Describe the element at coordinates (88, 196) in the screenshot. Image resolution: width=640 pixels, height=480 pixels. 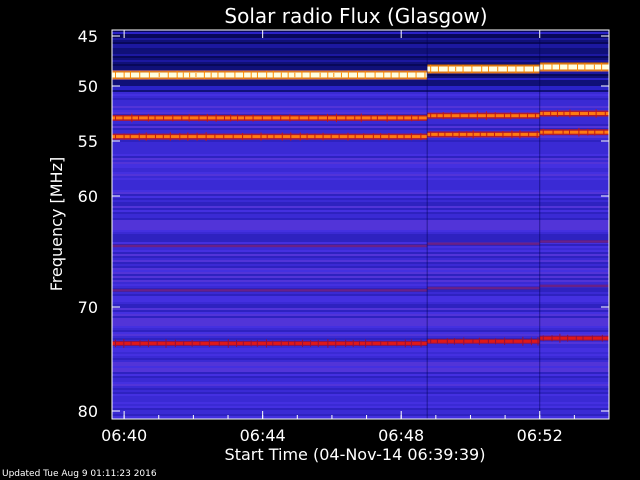
I see `y-tick-label: 60` at that location.